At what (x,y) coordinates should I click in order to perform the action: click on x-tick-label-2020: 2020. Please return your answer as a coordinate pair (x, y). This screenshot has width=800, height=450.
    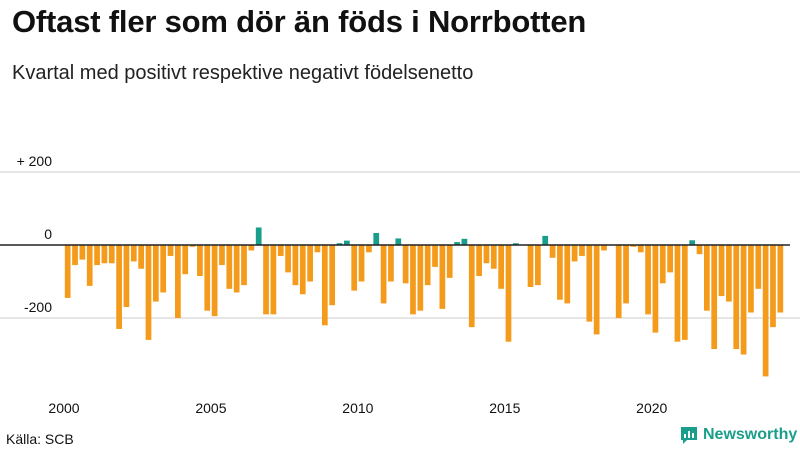
    Looking at the image, I should click on (651, 408).